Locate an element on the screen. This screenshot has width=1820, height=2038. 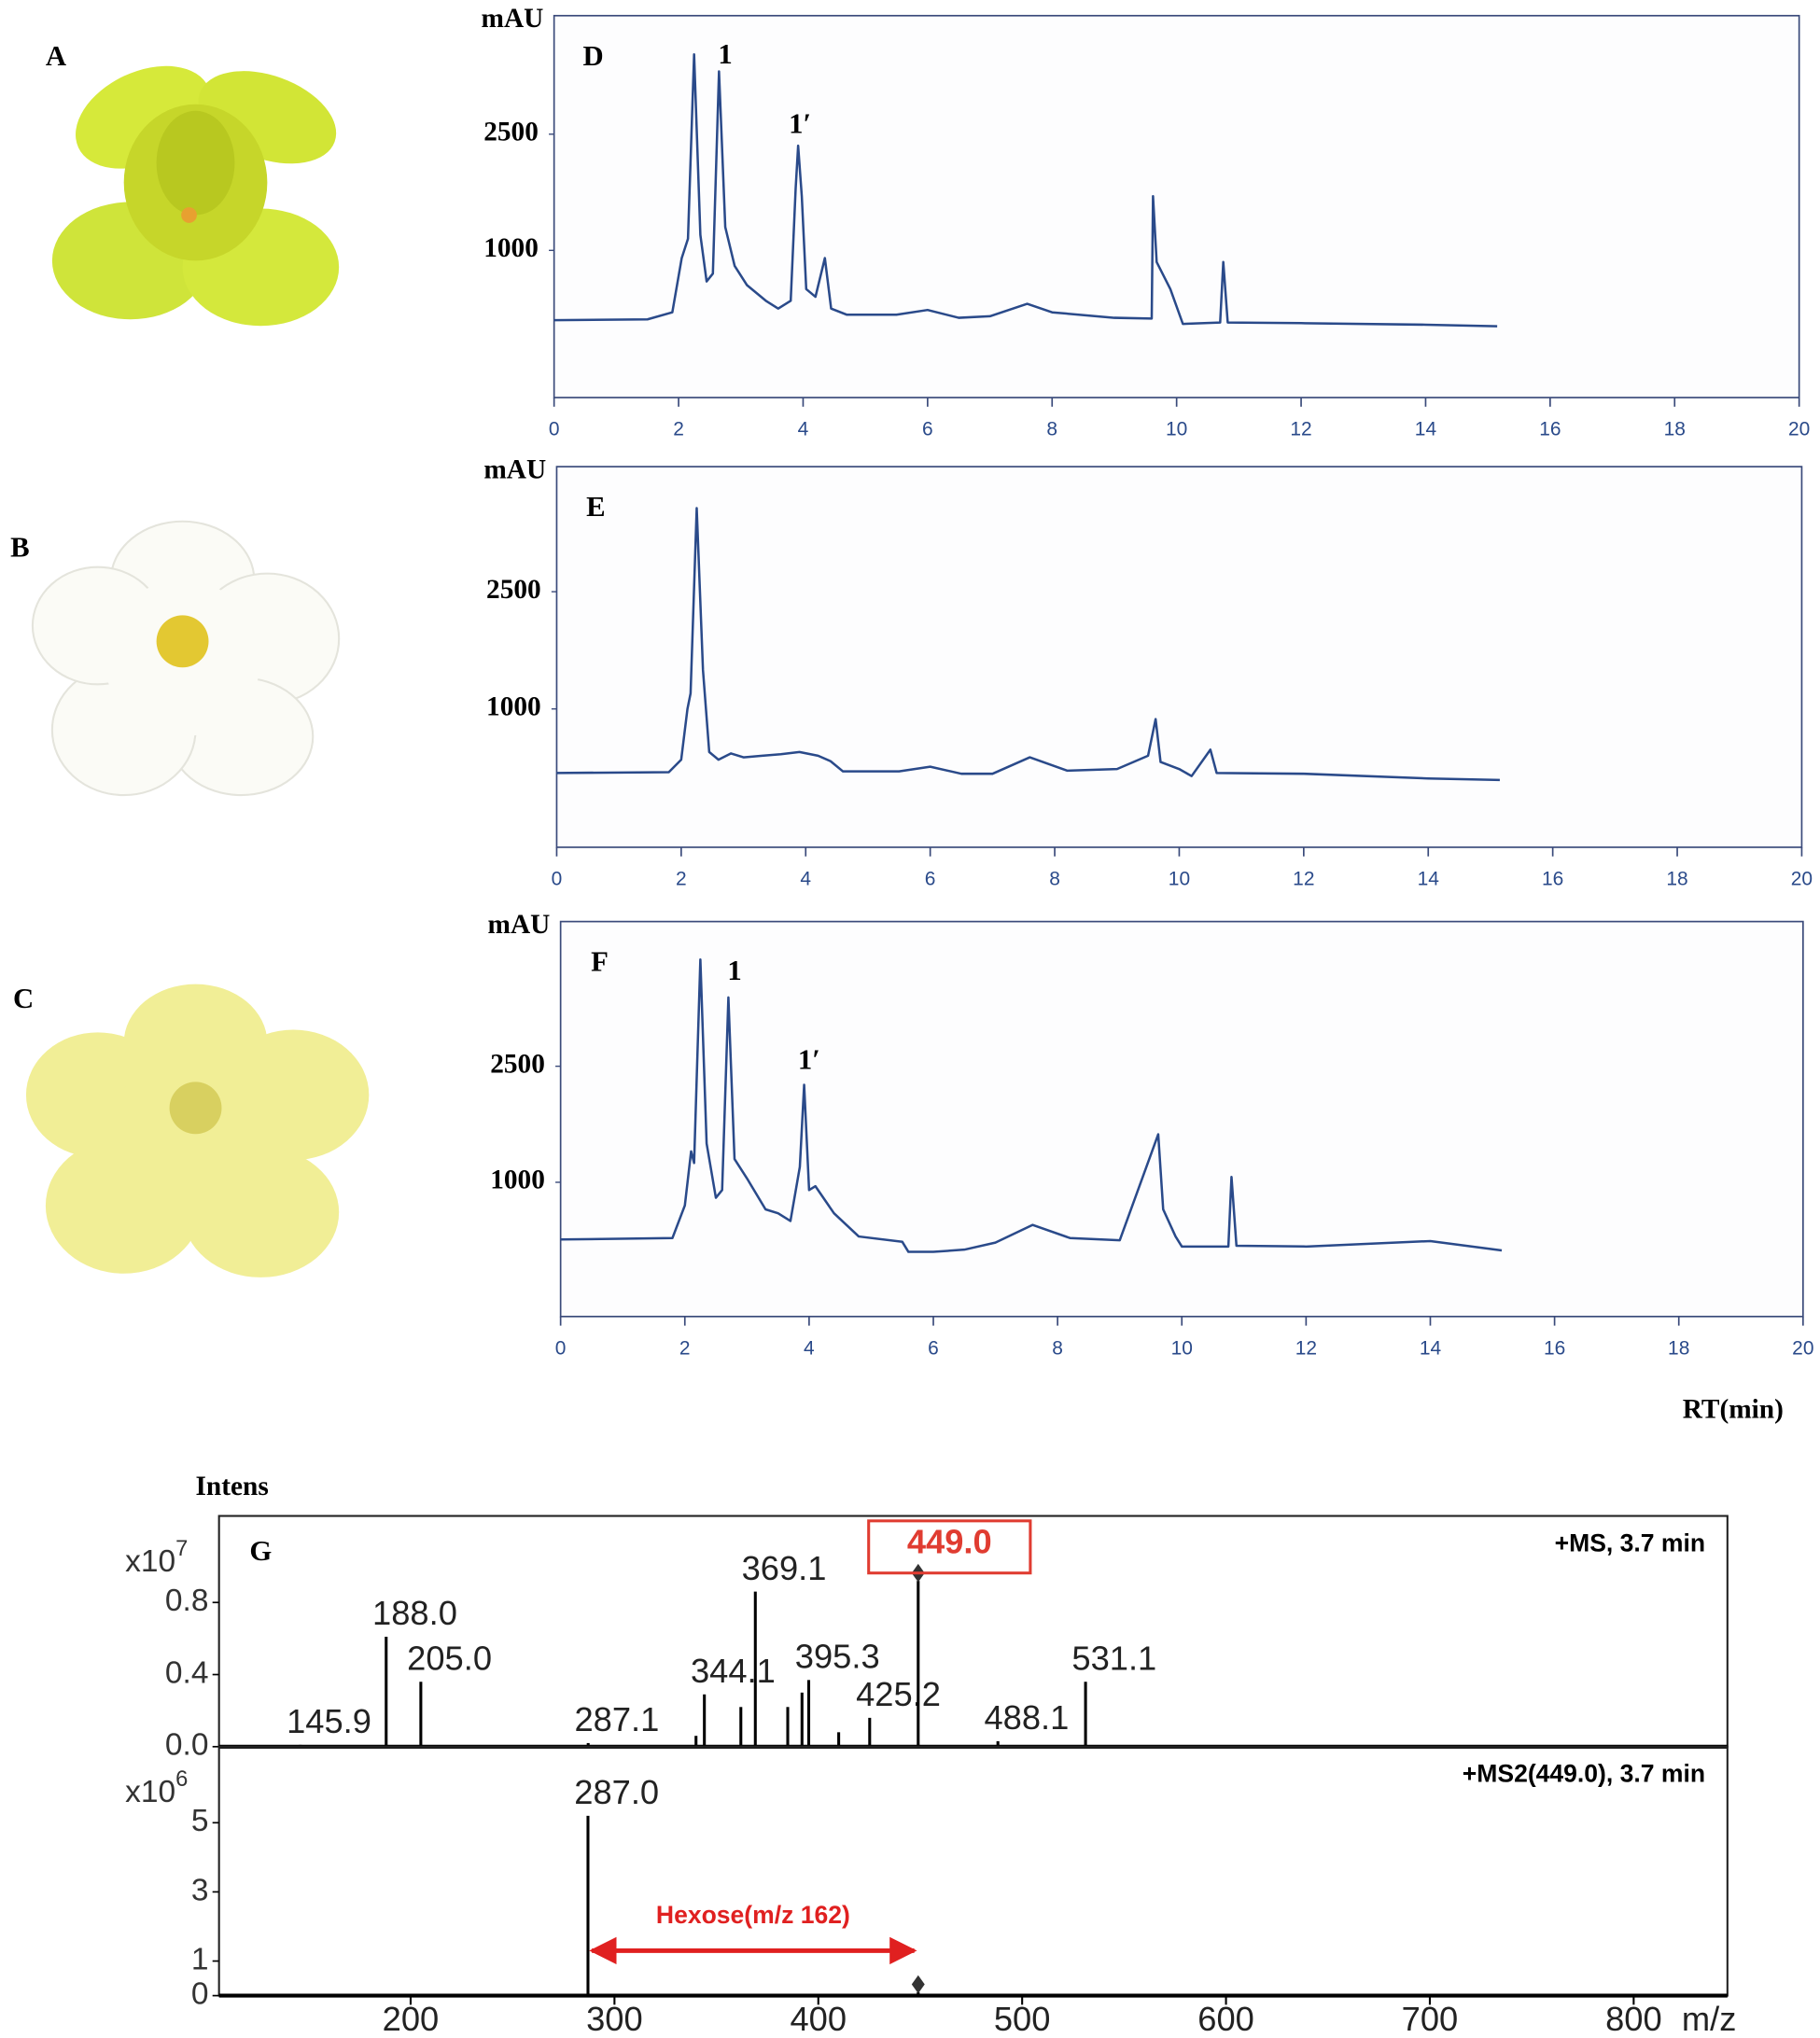
panel-label: F is located at coordinates (600, 962).